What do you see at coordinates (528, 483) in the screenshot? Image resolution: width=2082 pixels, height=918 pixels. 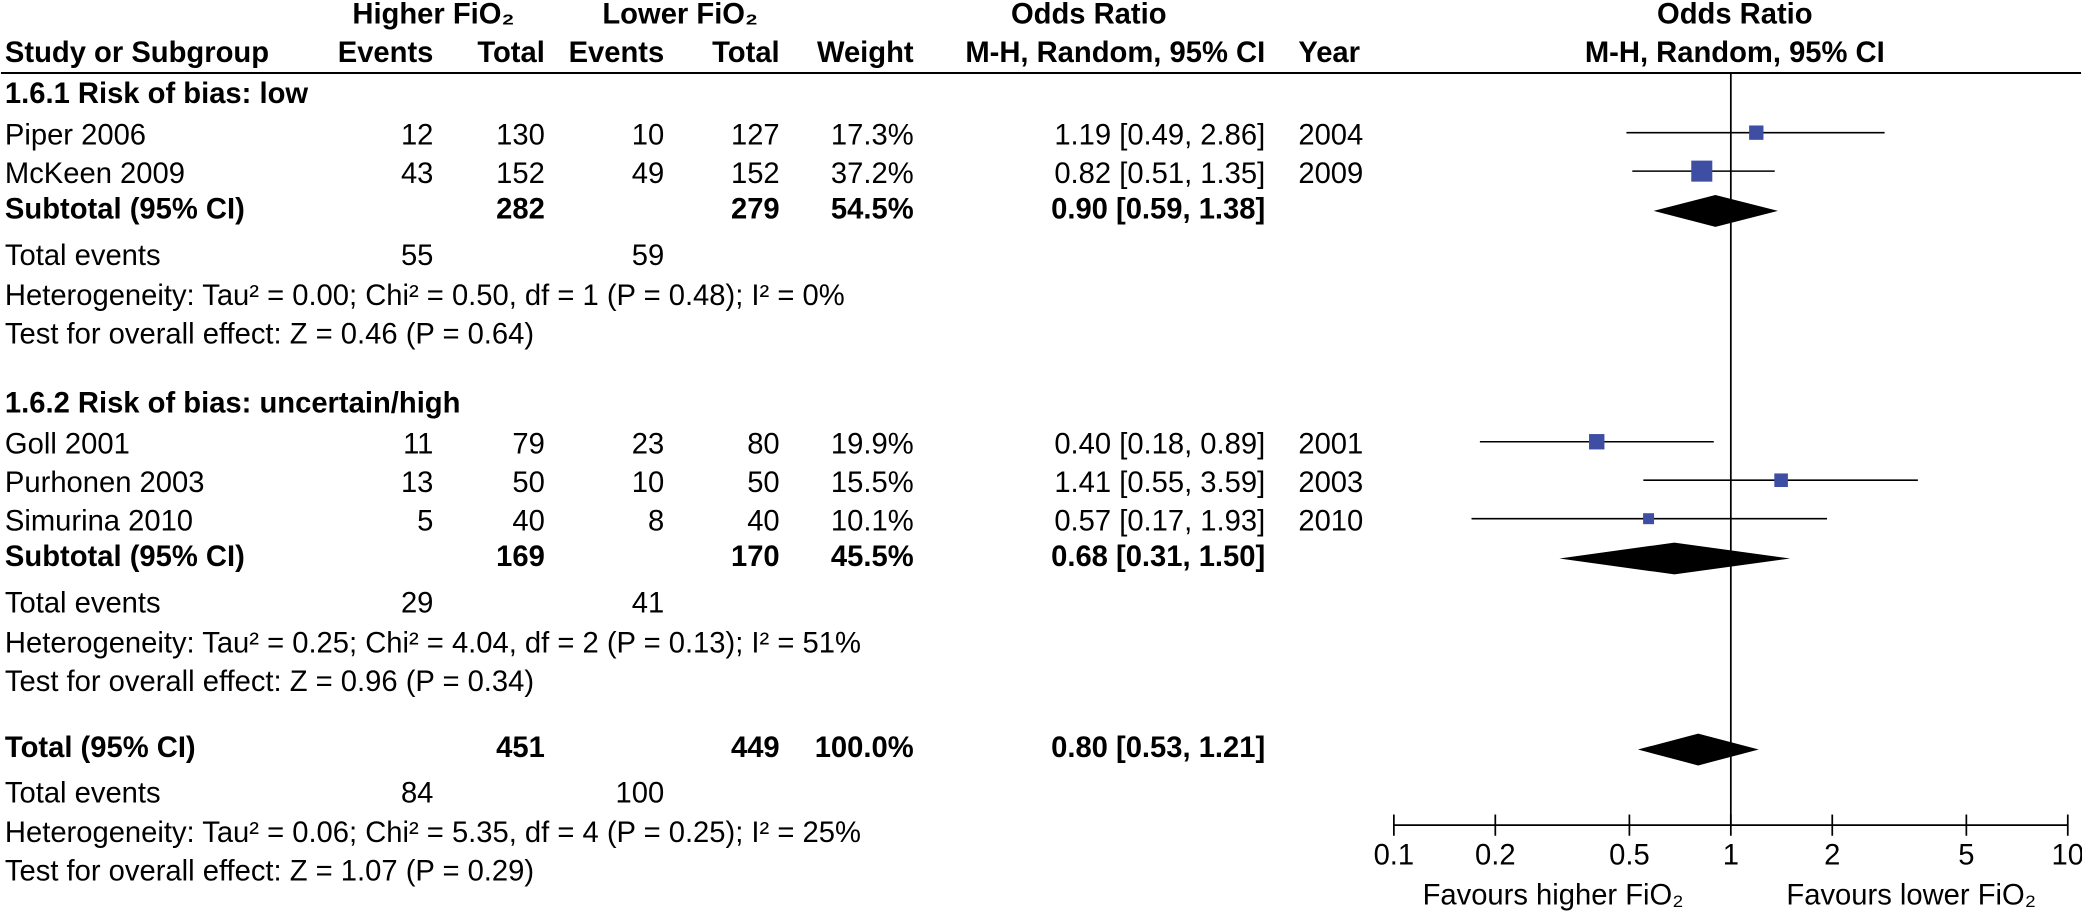 I see `cell-n1: 50` at bounding box center [528, 483].